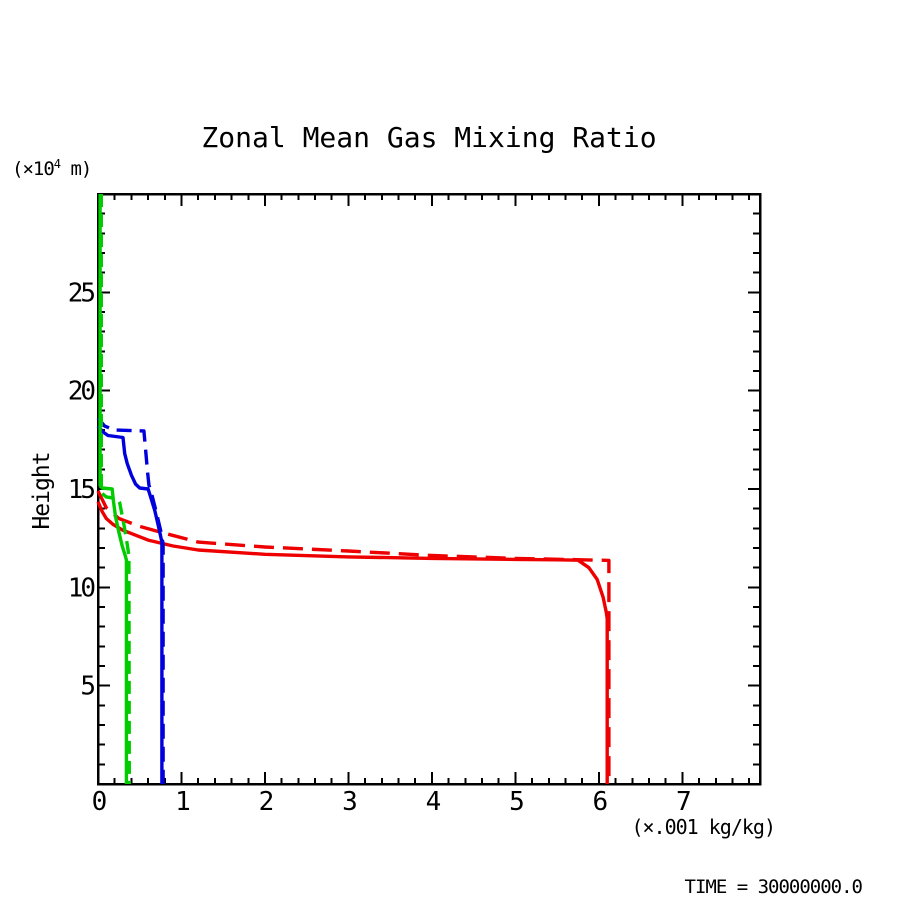  Describe the element at coordinates (42, 491) in the screenshot. I see `y-axis-title: Height` at that location.